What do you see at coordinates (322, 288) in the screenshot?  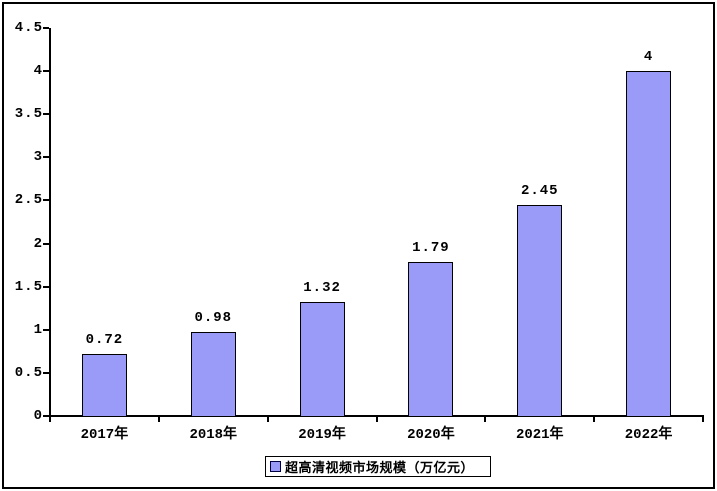 I see `value-label: 1.32` at bounding box center [322, 288].